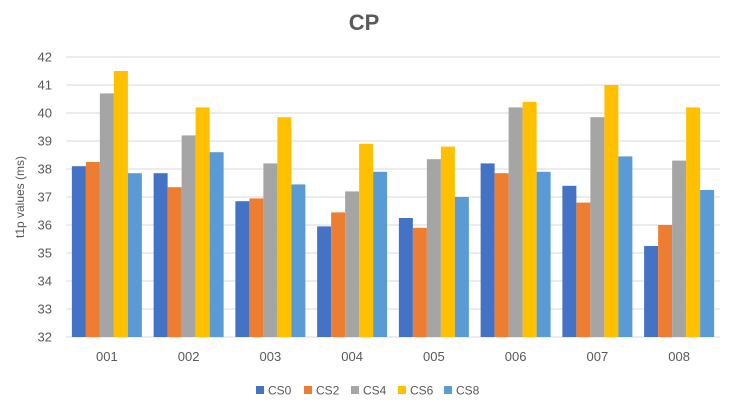 This screenshot has height=405, width=731. What do you see at coordinates (598, 356) in the screenshot?
I see `x-tick-label: 007` at bounding box center [598, 356].